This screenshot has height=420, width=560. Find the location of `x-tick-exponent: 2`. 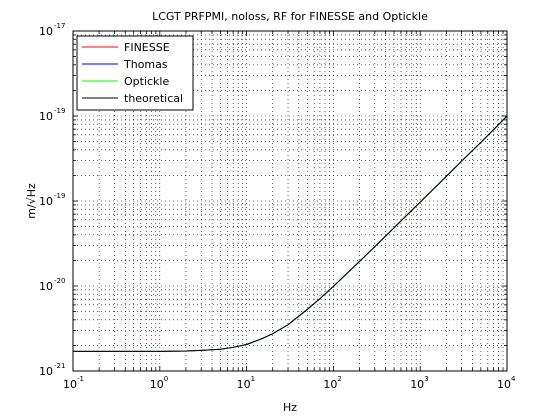

x-tick-exponent: 2 is located at coordinates (339, 379).